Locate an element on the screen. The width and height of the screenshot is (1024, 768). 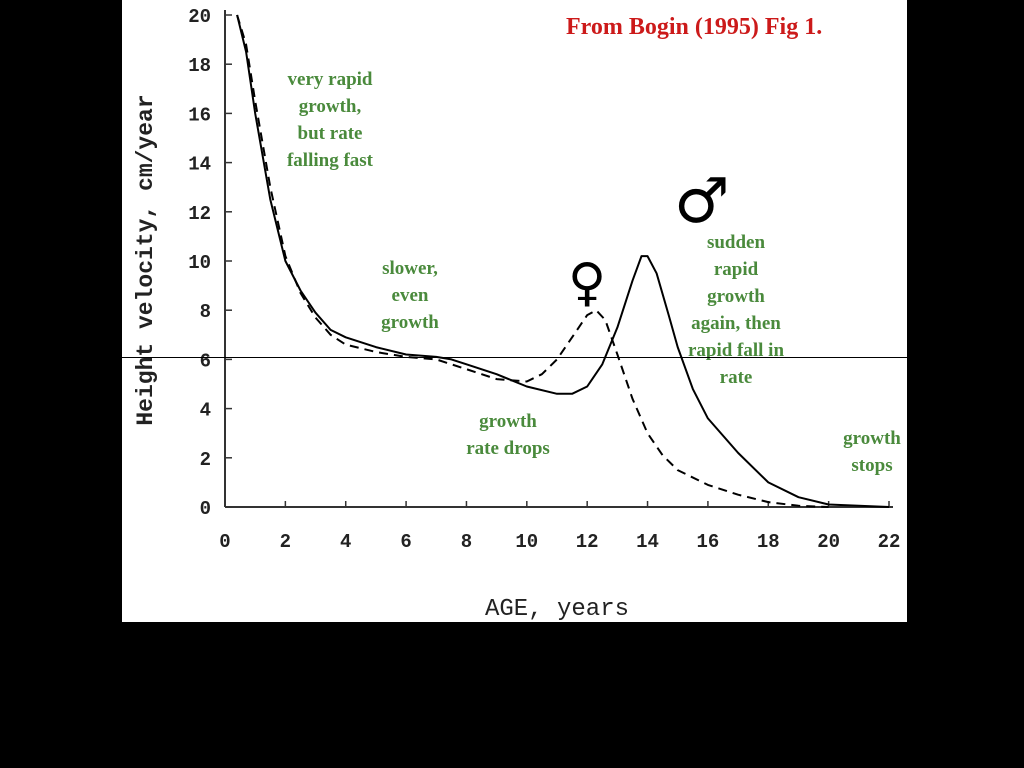
x-tick-label: 16 is located at coordinates (708, 542).